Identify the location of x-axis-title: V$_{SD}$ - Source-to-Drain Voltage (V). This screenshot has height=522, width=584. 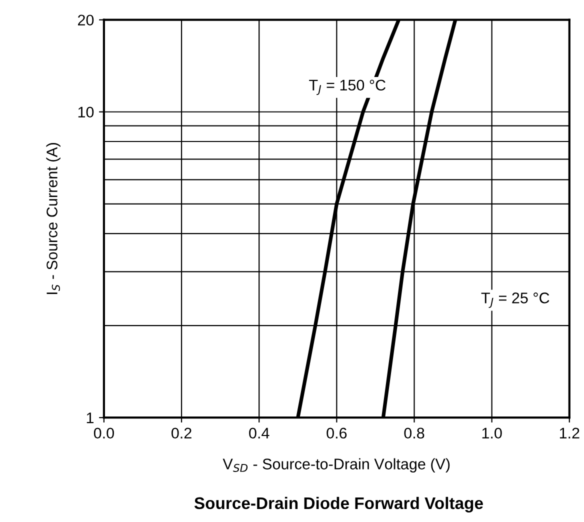
(336, 465).